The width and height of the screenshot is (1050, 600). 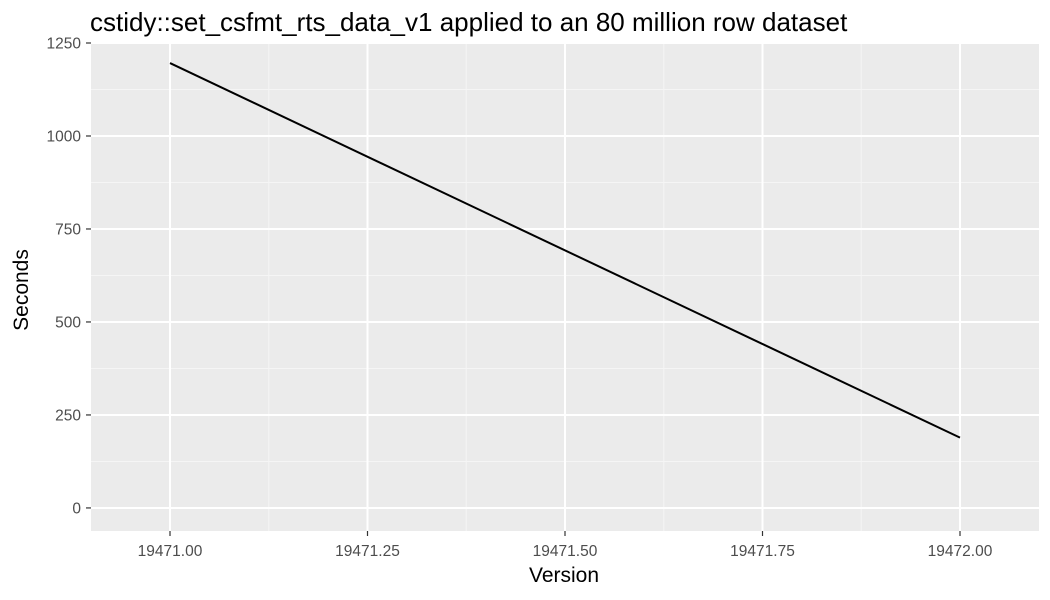 I want to click on y-tick-label: 500, so click(x=68, y=322).